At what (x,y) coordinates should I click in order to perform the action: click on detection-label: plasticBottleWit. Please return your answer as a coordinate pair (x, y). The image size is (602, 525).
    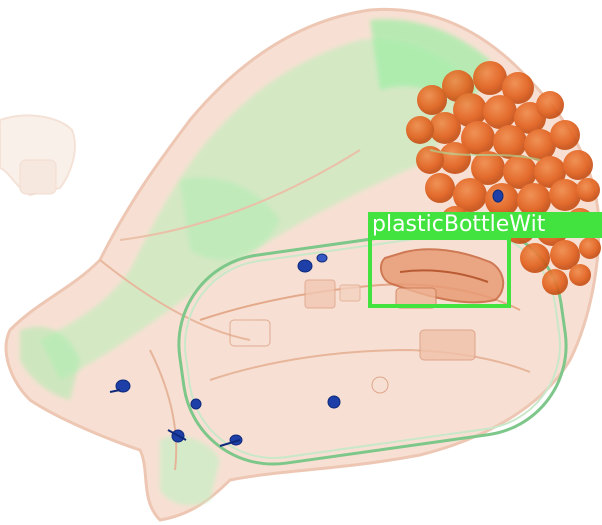
    Looking at the image, I should click on (459, 224).